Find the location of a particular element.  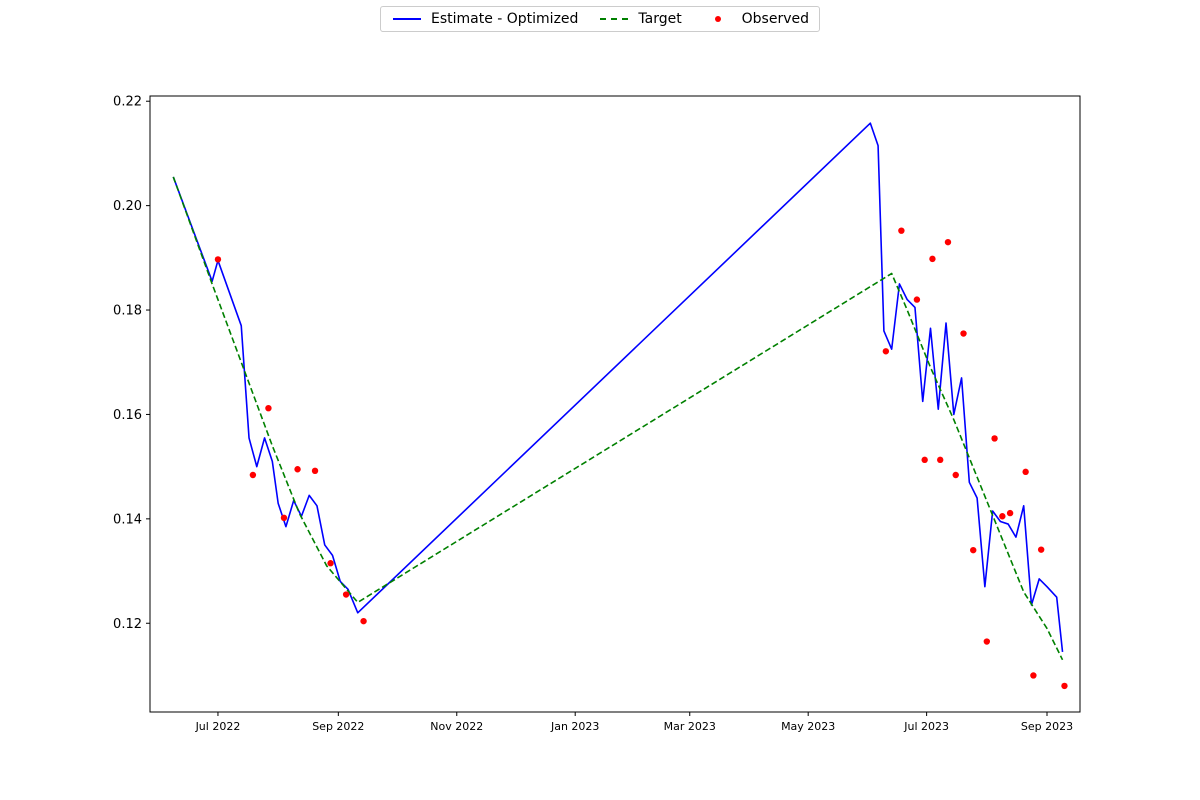

x-tick-label: Jul 2023 is located at coordinates (926, 726).